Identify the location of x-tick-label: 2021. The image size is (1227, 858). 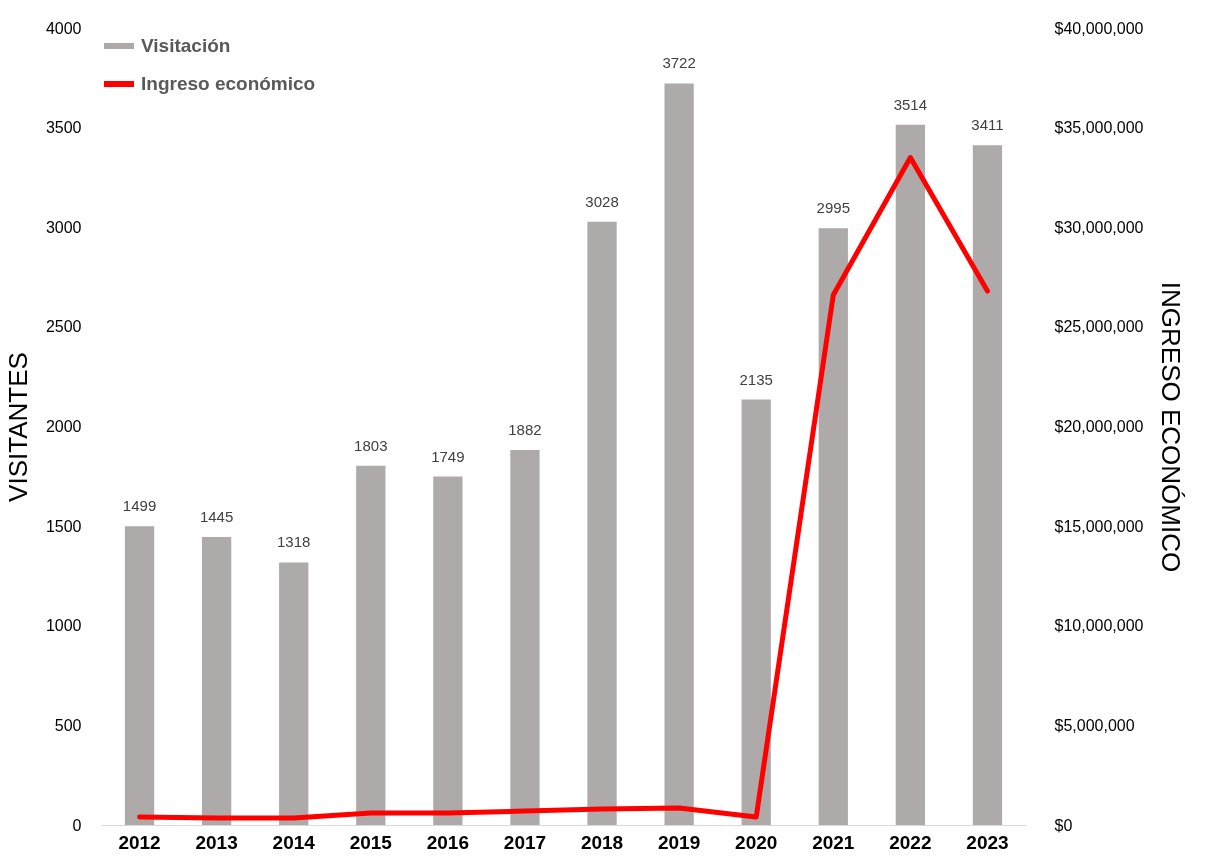
(833, 842).